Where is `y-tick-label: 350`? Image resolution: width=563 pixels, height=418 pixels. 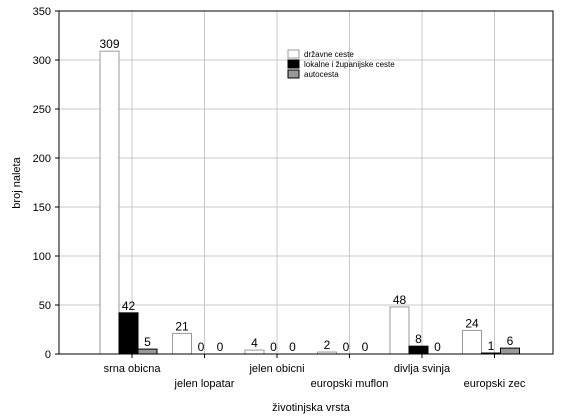
y-tick-label: 350 is located at coordinates (42, 12).